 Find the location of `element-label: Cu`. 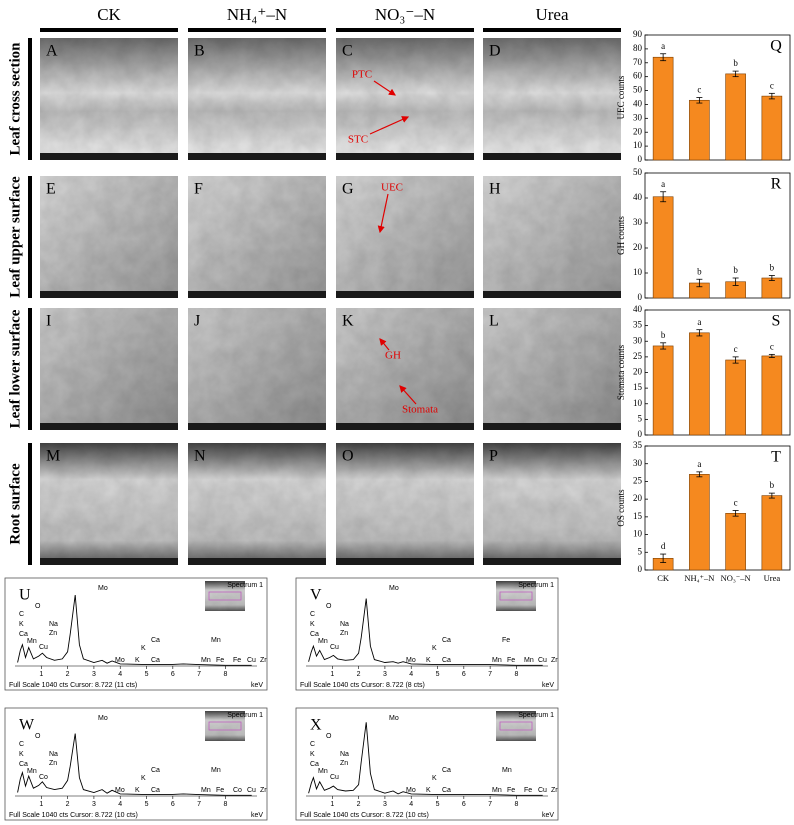

element-label: Cu is located at coordinates (542, 660).